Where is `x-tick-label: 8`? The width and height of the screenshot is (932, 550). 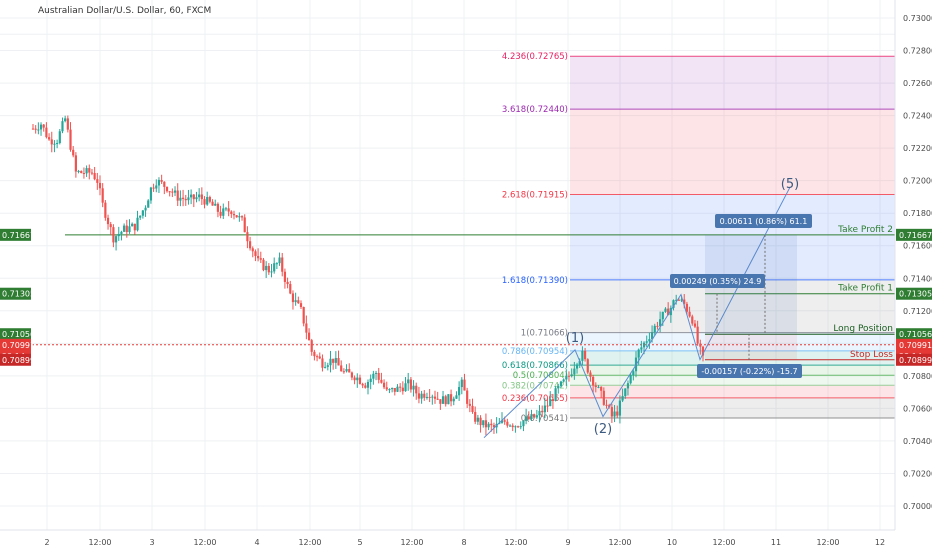
x-tick-label: 8 is located at coordinates (463, 542).